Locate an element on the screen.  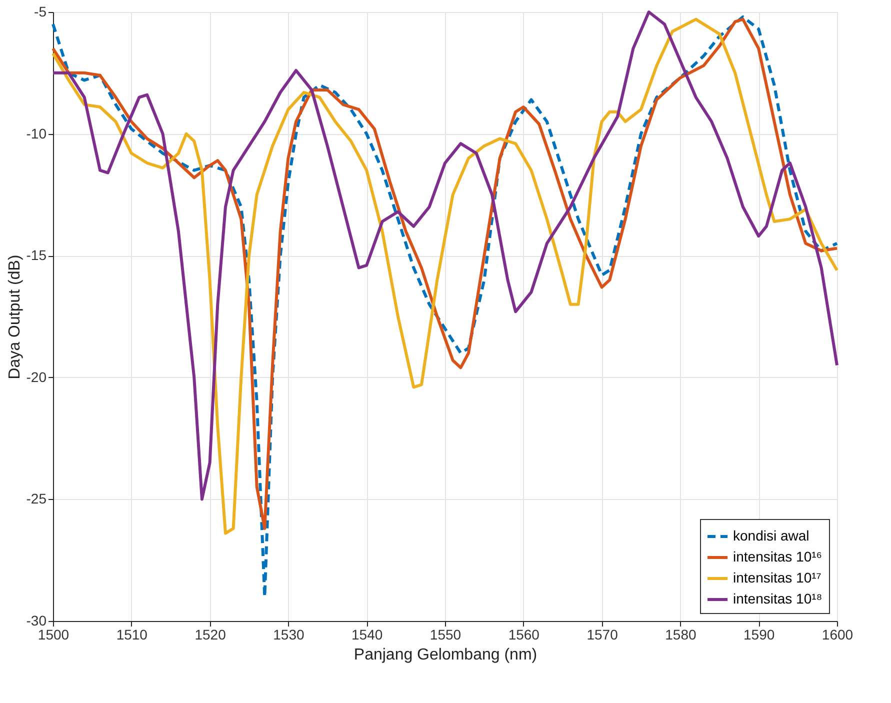
y-tick-label: -5 is located at coordinates (40, 12).